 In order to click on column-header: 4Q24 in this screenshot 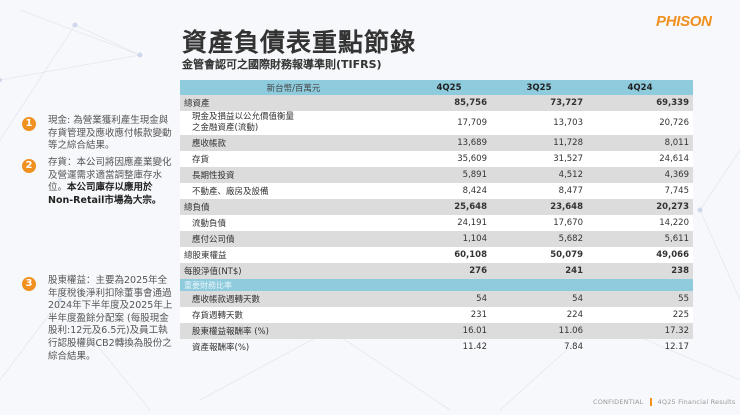, I will do `click(640, 87)`.